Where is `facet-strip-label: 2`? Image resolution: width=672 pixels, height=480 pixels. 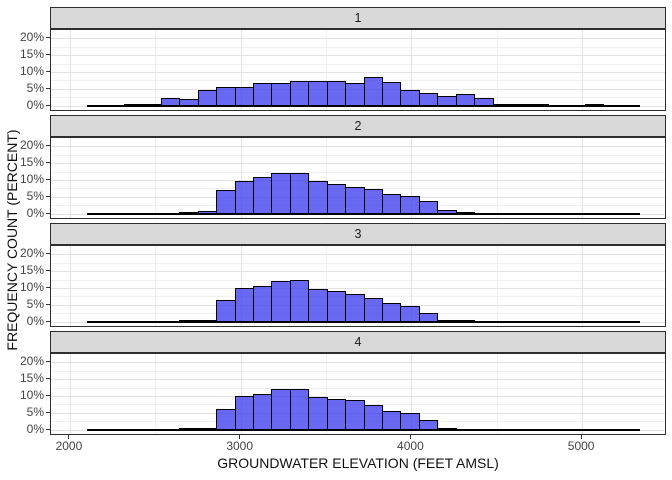 facet-strip-label: 2 is located at coordinates (358, 126).